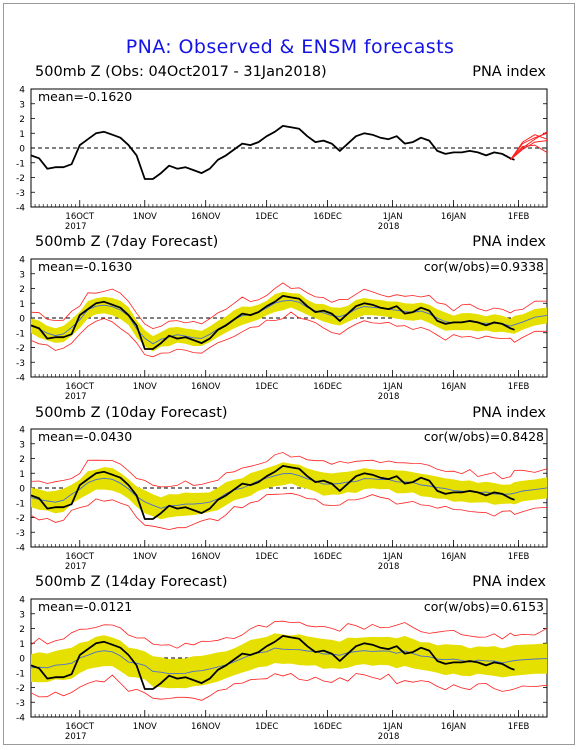 The image size is (580, 750). Describe the element at coordinates (131, 582) in the screenshot. I see `panel-title: 500mb Z (14day Forecast)` at that location.